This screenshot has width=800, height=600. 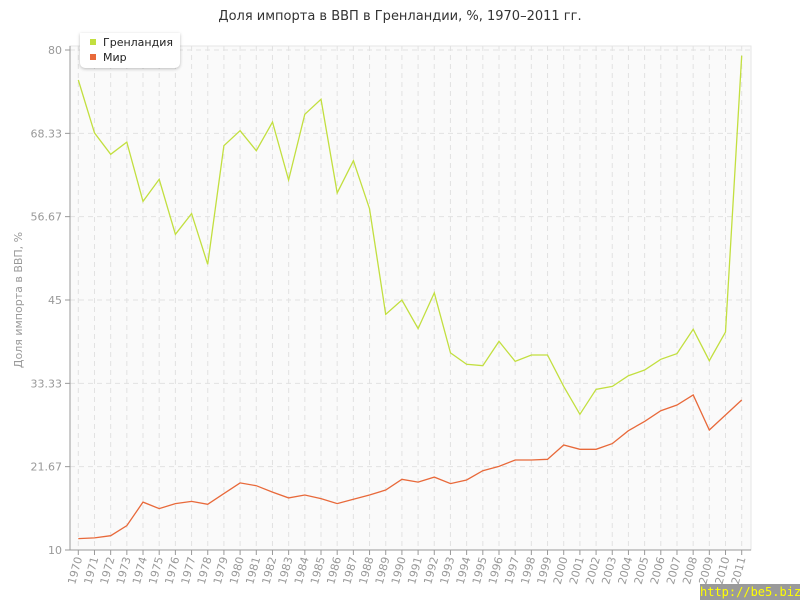 I want to click on watermark-link: http://be5.biz/, so click(x=750, y=592).